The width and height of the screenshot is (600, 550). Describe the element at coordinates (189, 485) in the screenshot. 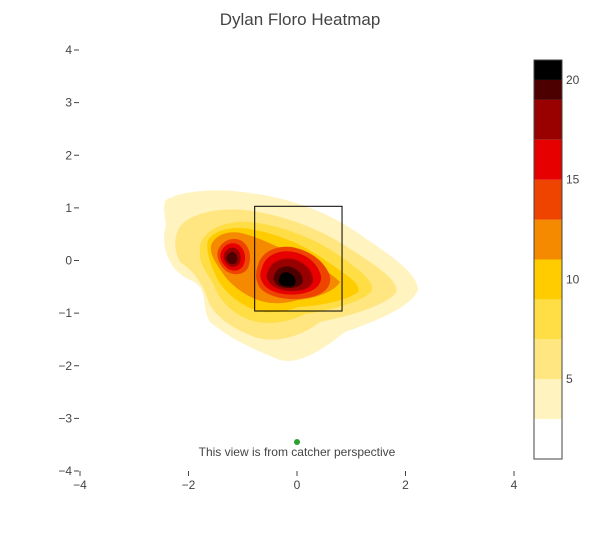

I see `x-tick-label: −2` at that location.